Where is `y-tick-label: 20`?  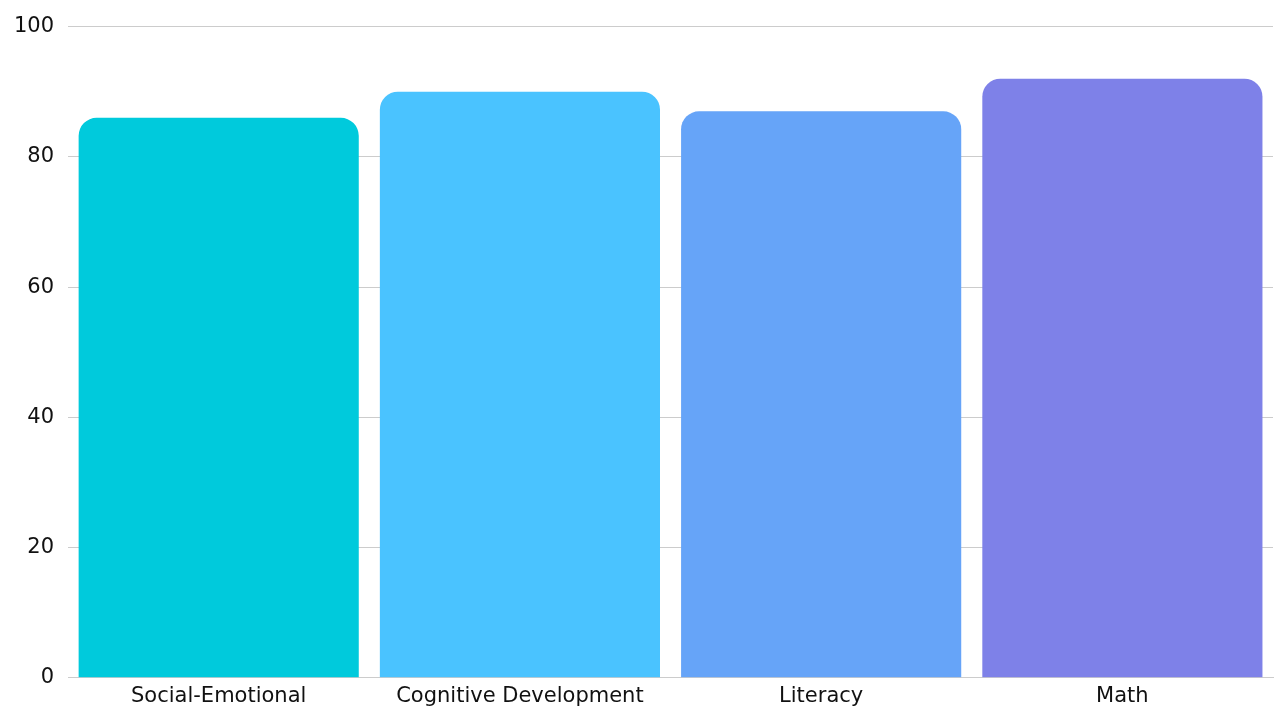 y-tick-label: 20 is located at coordinates (41, 546).